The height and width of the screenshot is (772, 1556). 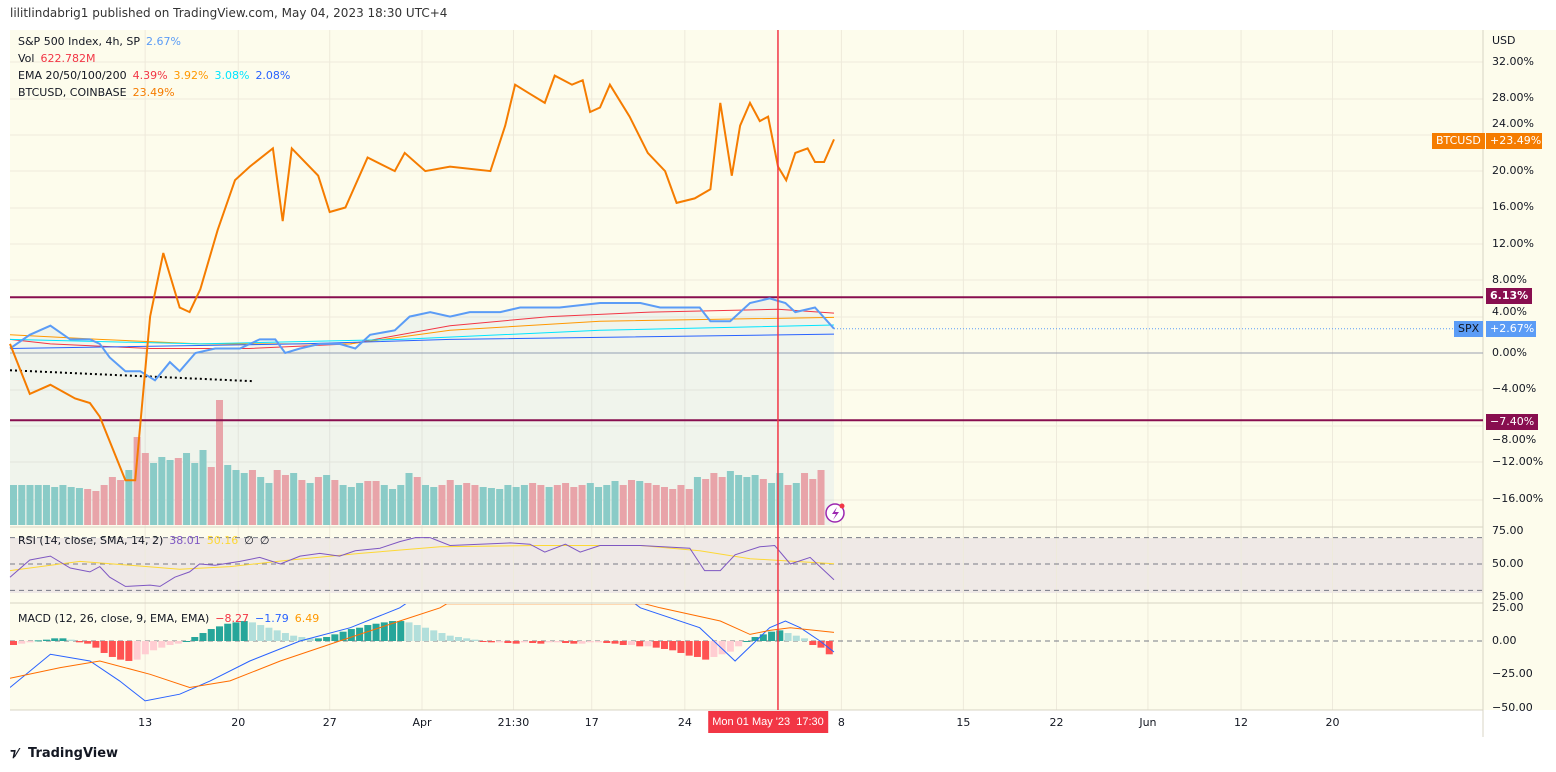 I want to click on legend-btc-value: 23.49%, so click(x=153, y=92).